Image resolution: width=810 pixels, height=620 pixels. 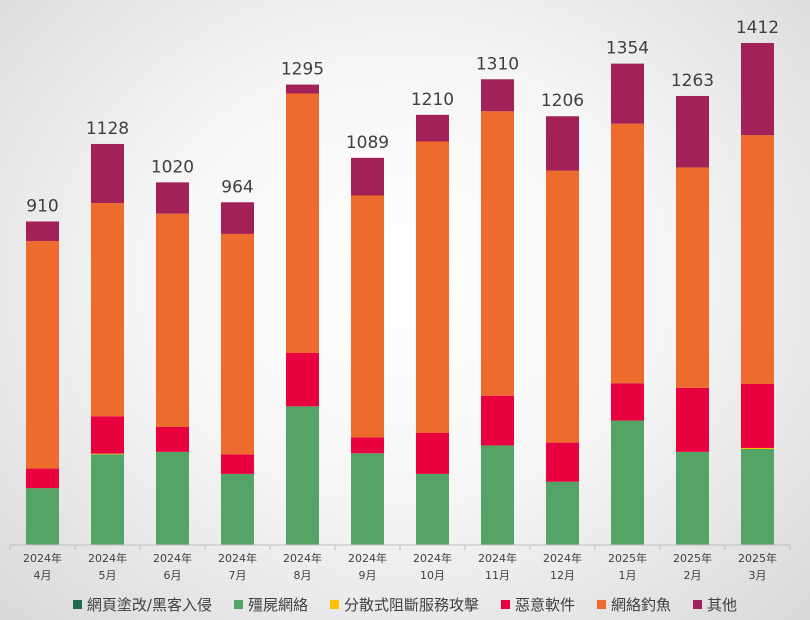 What do you see at coordinates (693, 575) in the screenshot?
I see `category-label: 2月` at bounding box center [693, 575].